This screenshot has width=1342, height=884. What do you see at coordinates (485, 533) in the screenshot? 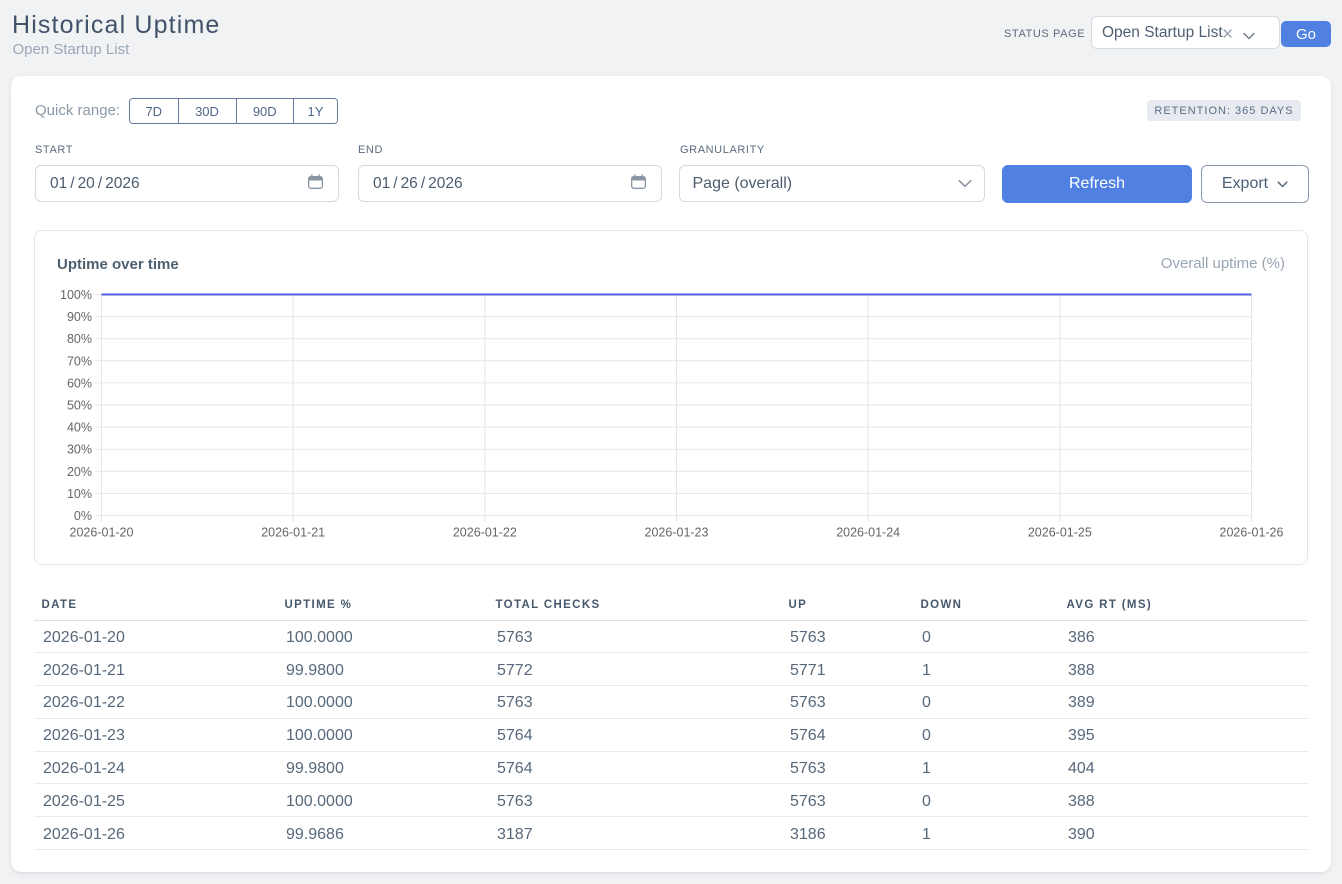
I see `svg-text: 2026-01-22` at bounding box center [485, 533].